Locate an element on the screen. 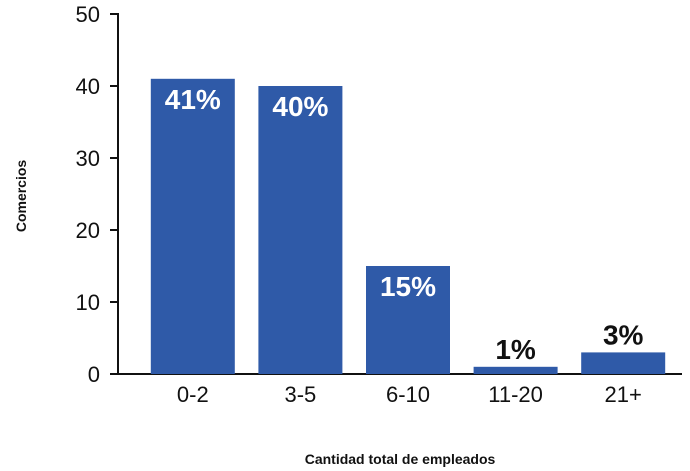 The height and width of the screenshot is (471, 690). x-ticks: 0-2 3-5 6-10 11-20 21+ is located at coordinates (409, 394).